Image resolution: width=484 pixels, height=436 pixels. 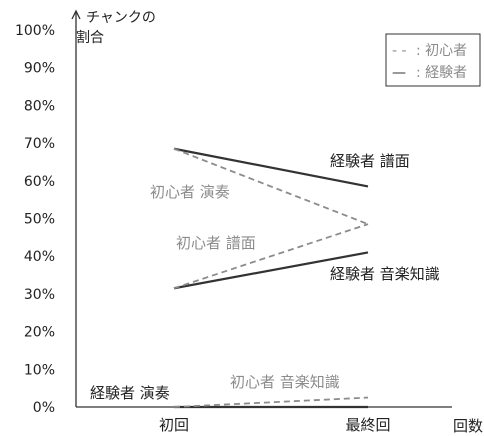 What do you see at coordinates (285, 382) in the screenshot?
I see `series-label: 初心者 音楽知識` at bounding box center [285, 382].